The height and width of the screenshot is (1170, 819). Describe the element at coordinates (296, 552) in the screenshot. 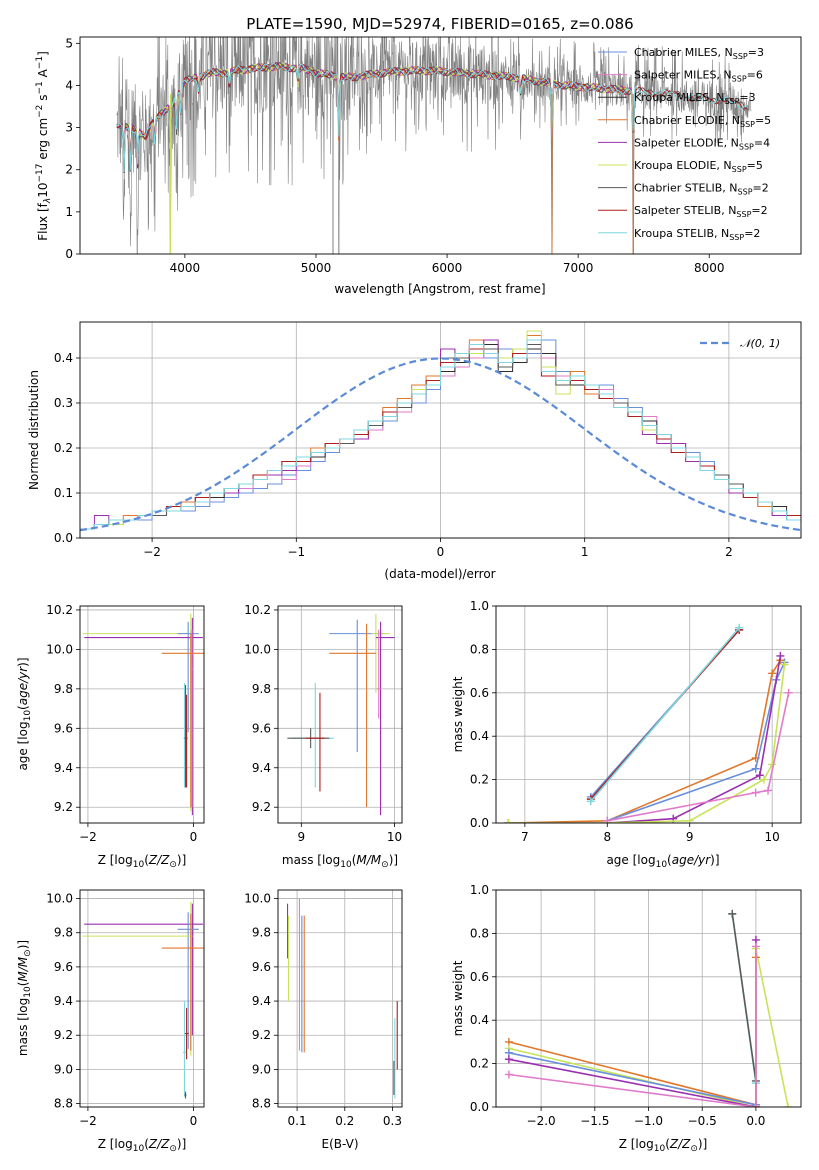

I see `residuals-xtick-label: −1` at that location.